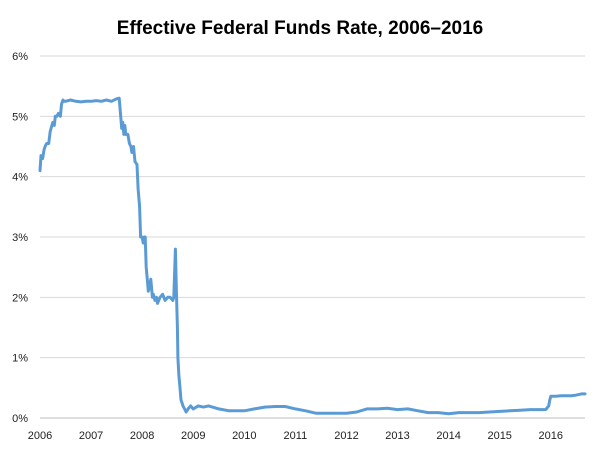 Image resolution: width=600 pixels, height=450 pixels. What do you see at coordinates (20, 419) in the screenshot?
I see `y-tick-label: 0%` at bounding box center [20, 419].